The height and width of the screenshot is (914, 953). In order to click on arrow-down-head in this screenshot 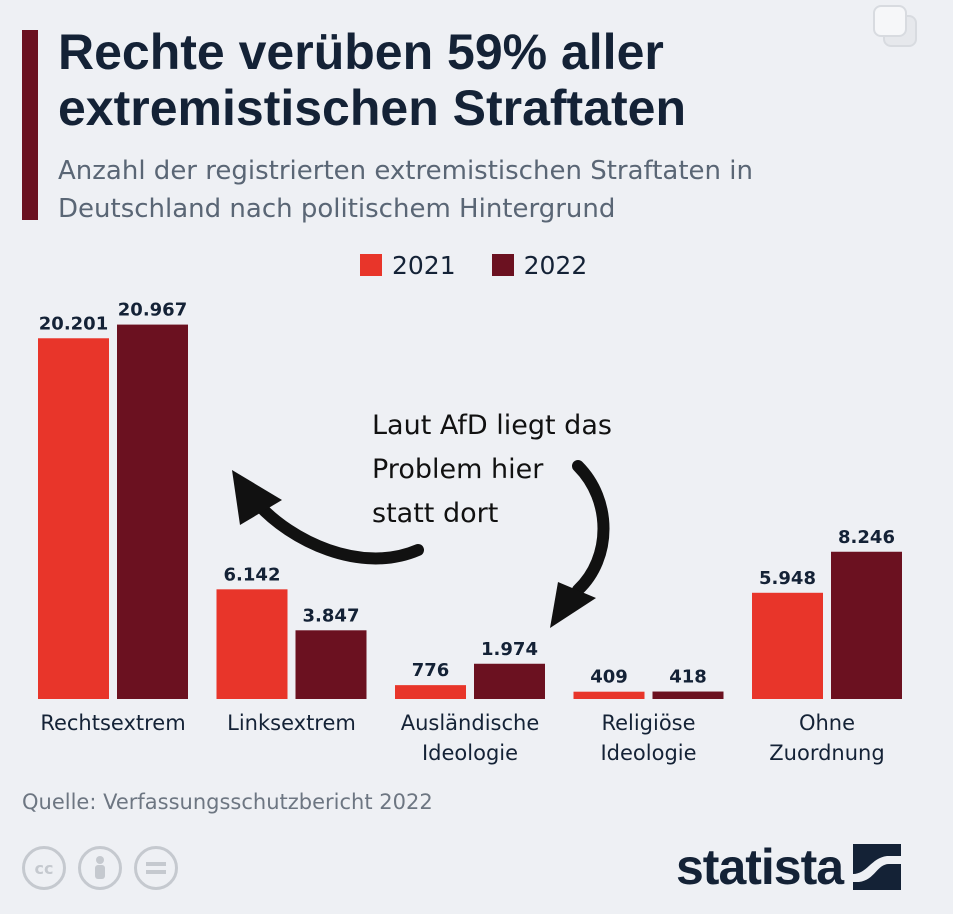, I will do `click(573, 605)`.